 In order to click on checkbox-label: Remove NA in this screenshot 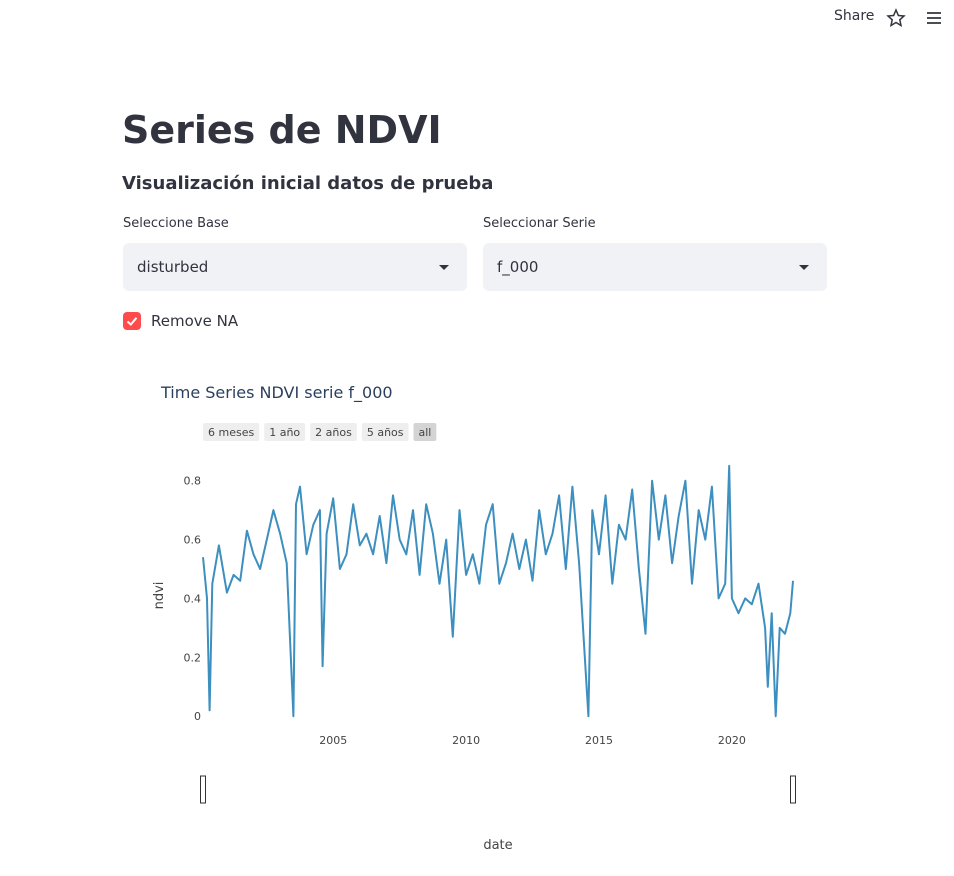, I will do `click(195, 321)`.